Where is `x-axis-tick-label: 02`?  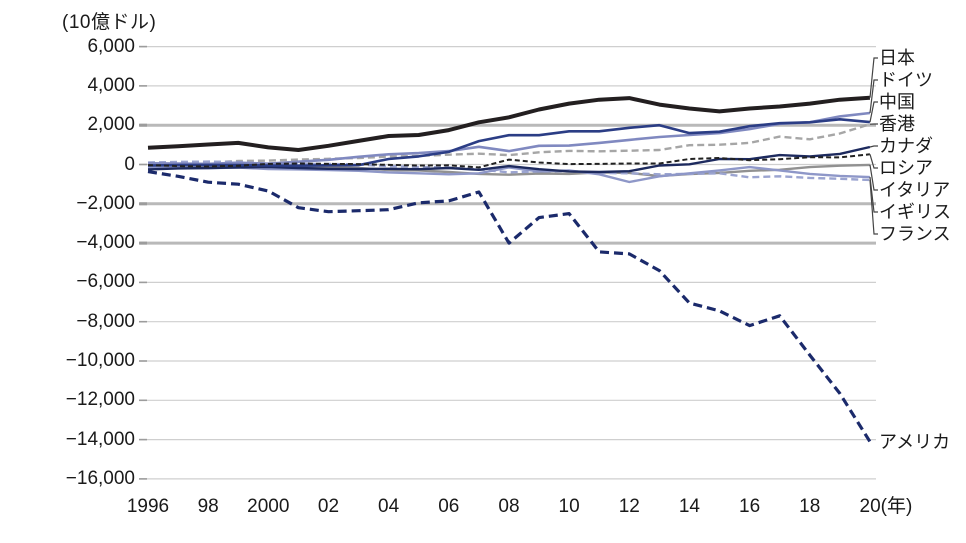 x-axis-tick-label: 02 is located at coordinates (328, 506).